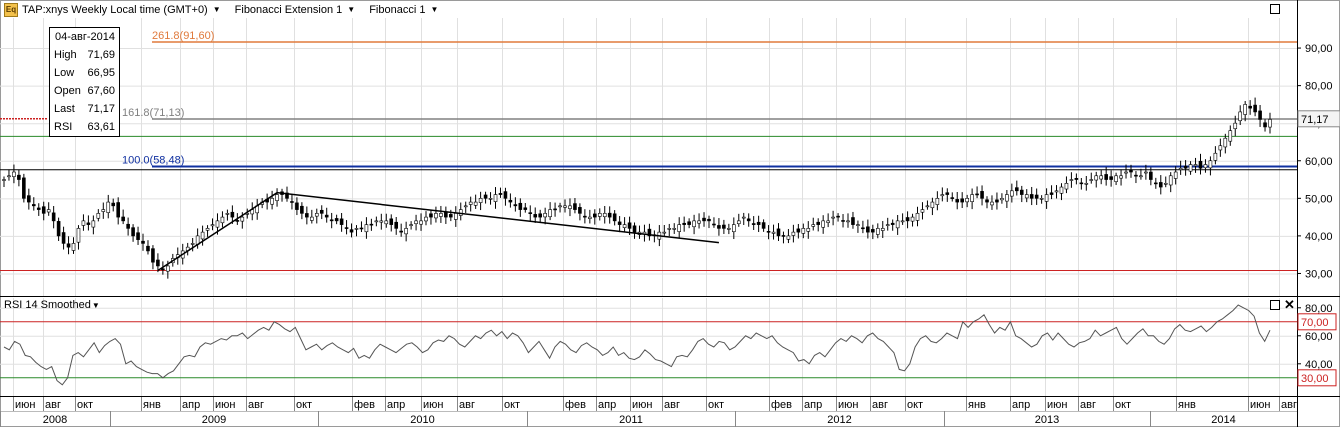 The width and height of the screenshot is (1340, 427). I want to click on fib-level-label: 100.0(58,48), so click(153, 160).